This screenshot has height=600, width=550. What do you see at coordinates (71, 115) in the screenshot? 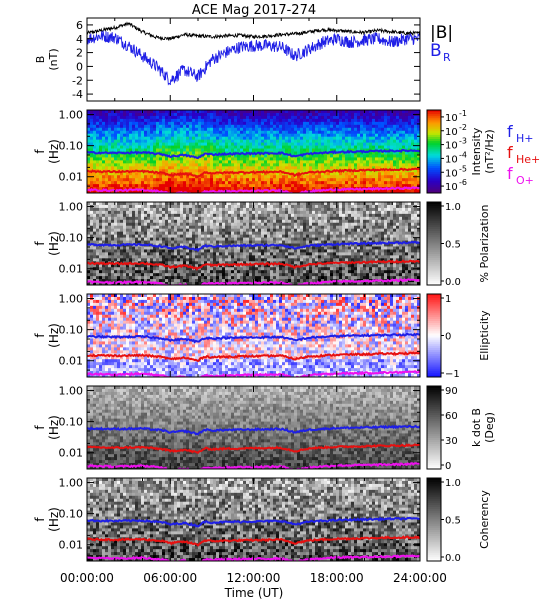
I see `y-tick-label: 1.00` at bounding box center [71, 115].